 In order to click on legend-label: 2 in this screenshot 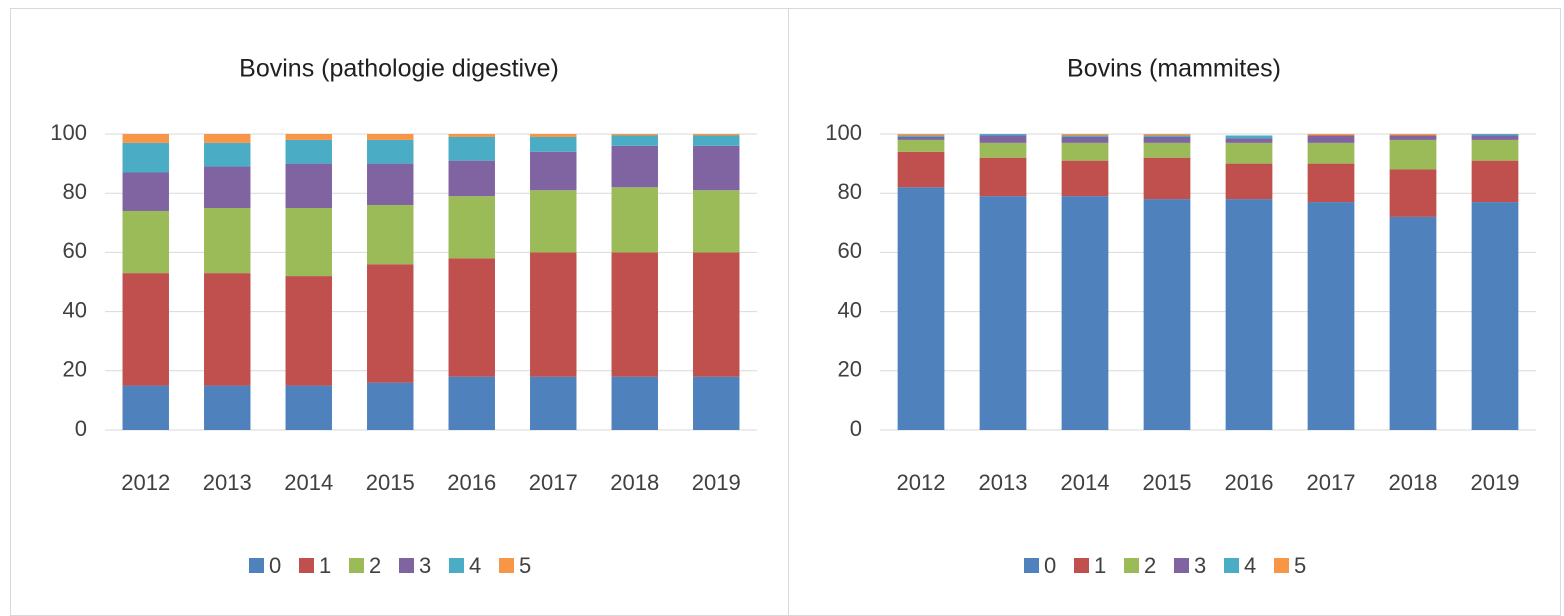, I will do `click(1150, 565)`.